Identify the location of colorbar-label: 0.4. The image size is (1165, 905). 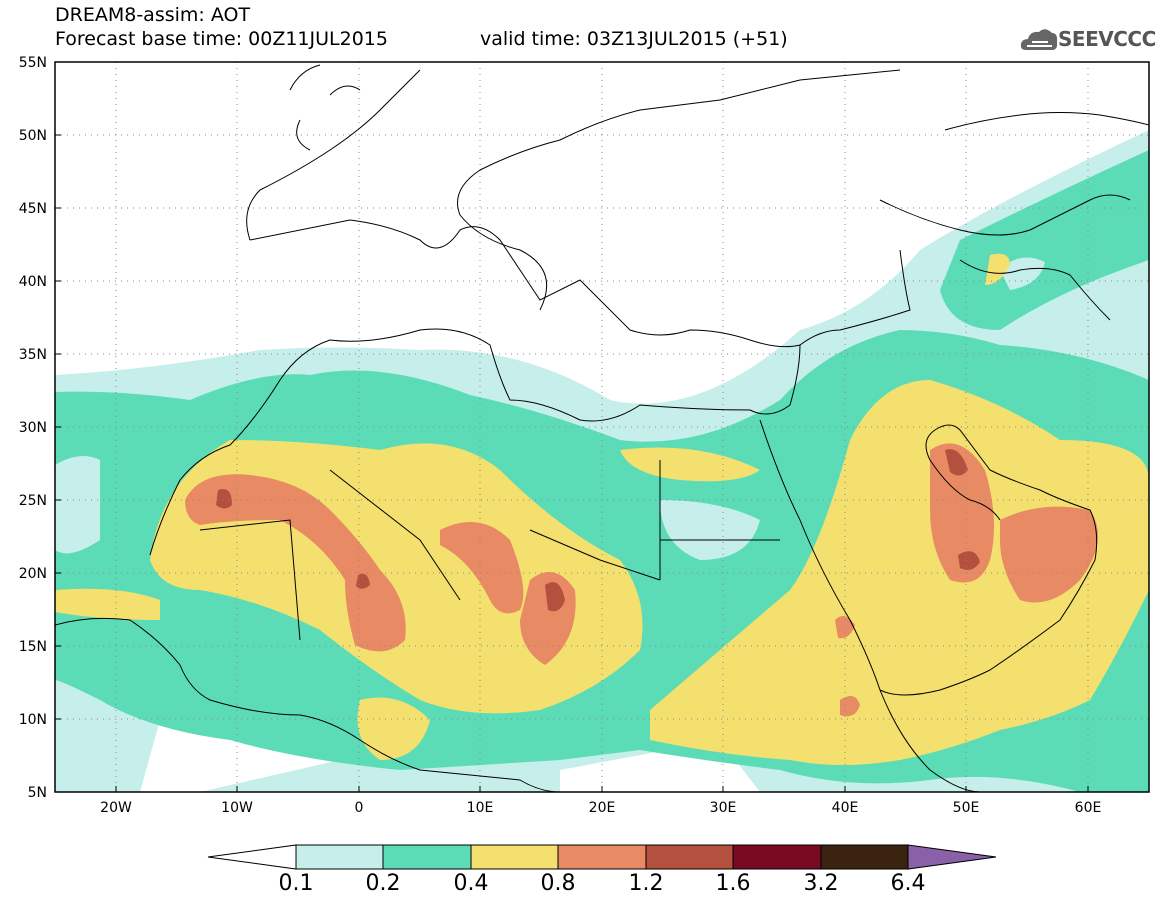
(471, 883).